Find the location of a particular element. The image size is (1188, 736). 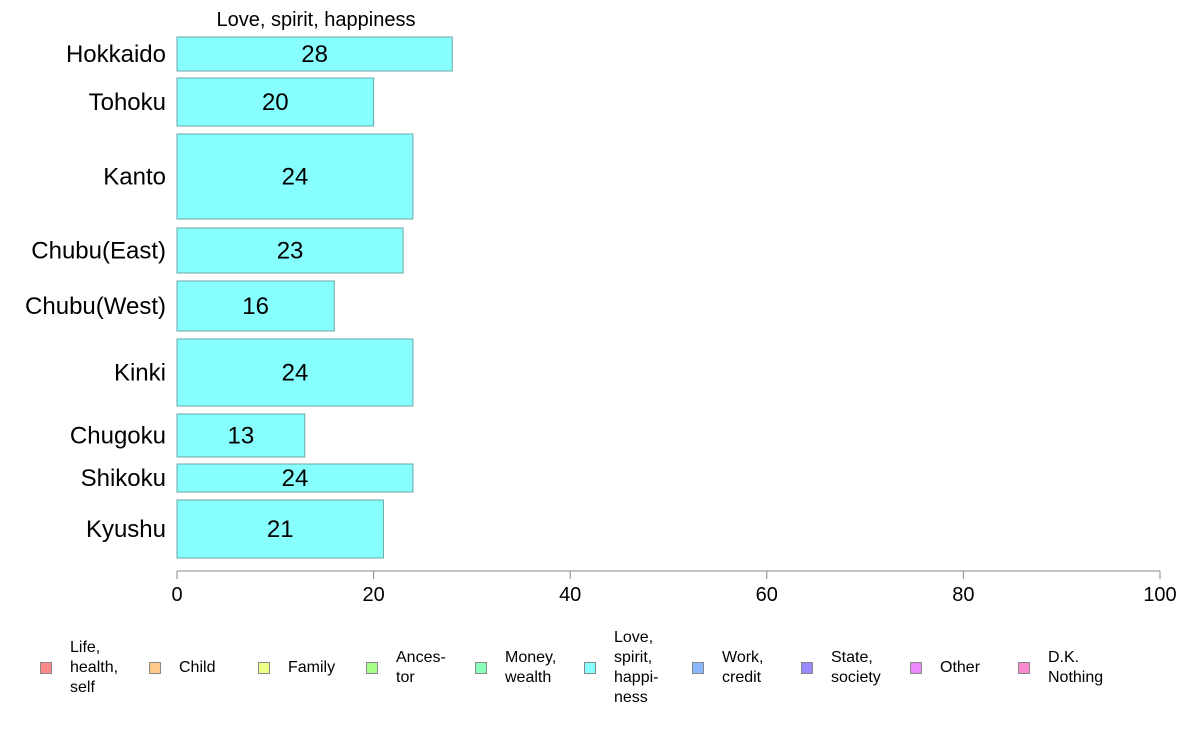

bar-kanto is located at coordinates (295, 176).